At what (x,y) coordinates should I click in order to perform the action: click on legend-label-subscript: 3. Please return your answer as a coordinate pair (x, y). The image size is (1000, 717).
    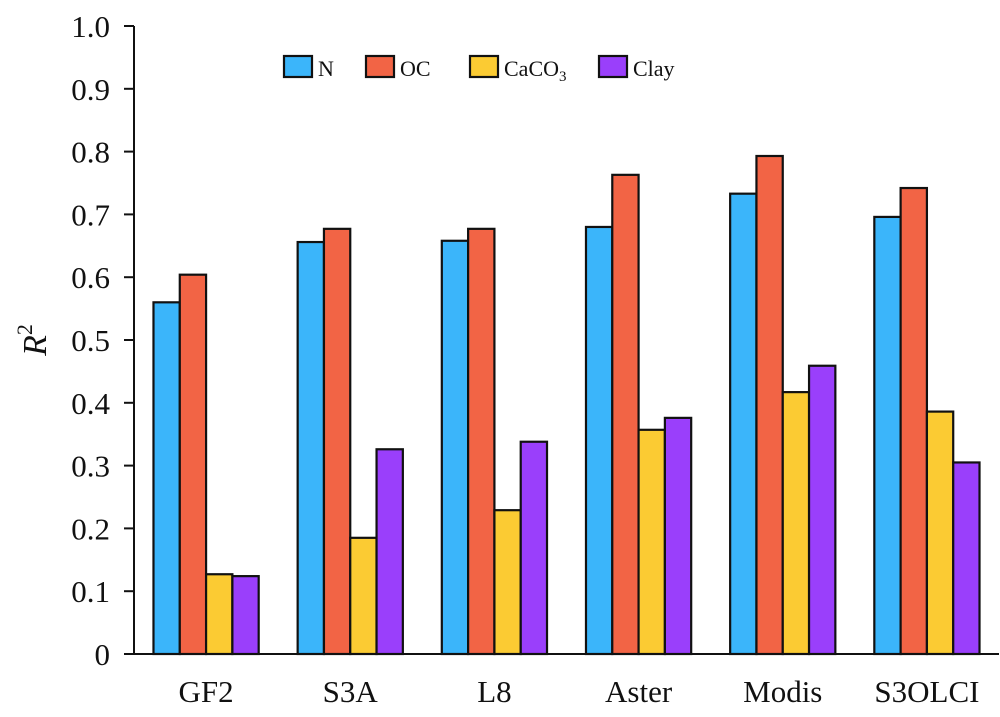
    Looking at the image, I should click on (563, 77).